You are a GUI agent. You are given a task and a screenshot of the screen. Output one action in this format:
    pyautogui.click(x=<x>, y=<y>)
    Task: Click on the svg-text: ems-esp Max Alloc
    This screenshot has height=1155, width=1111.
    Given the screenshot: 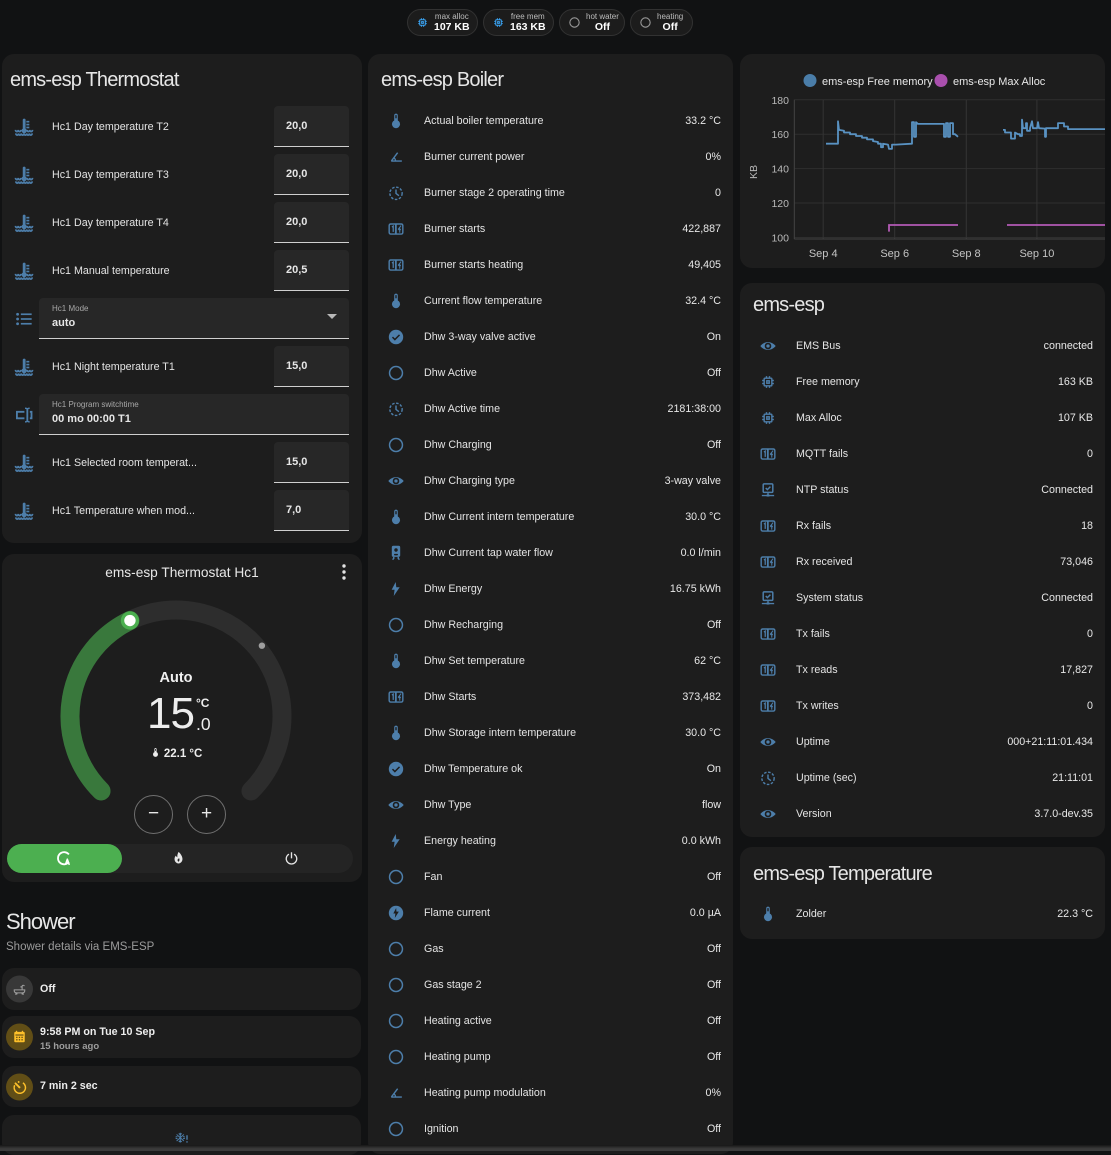 What is the action you would take?
    pyautogui.click(x=999, y=82)
    